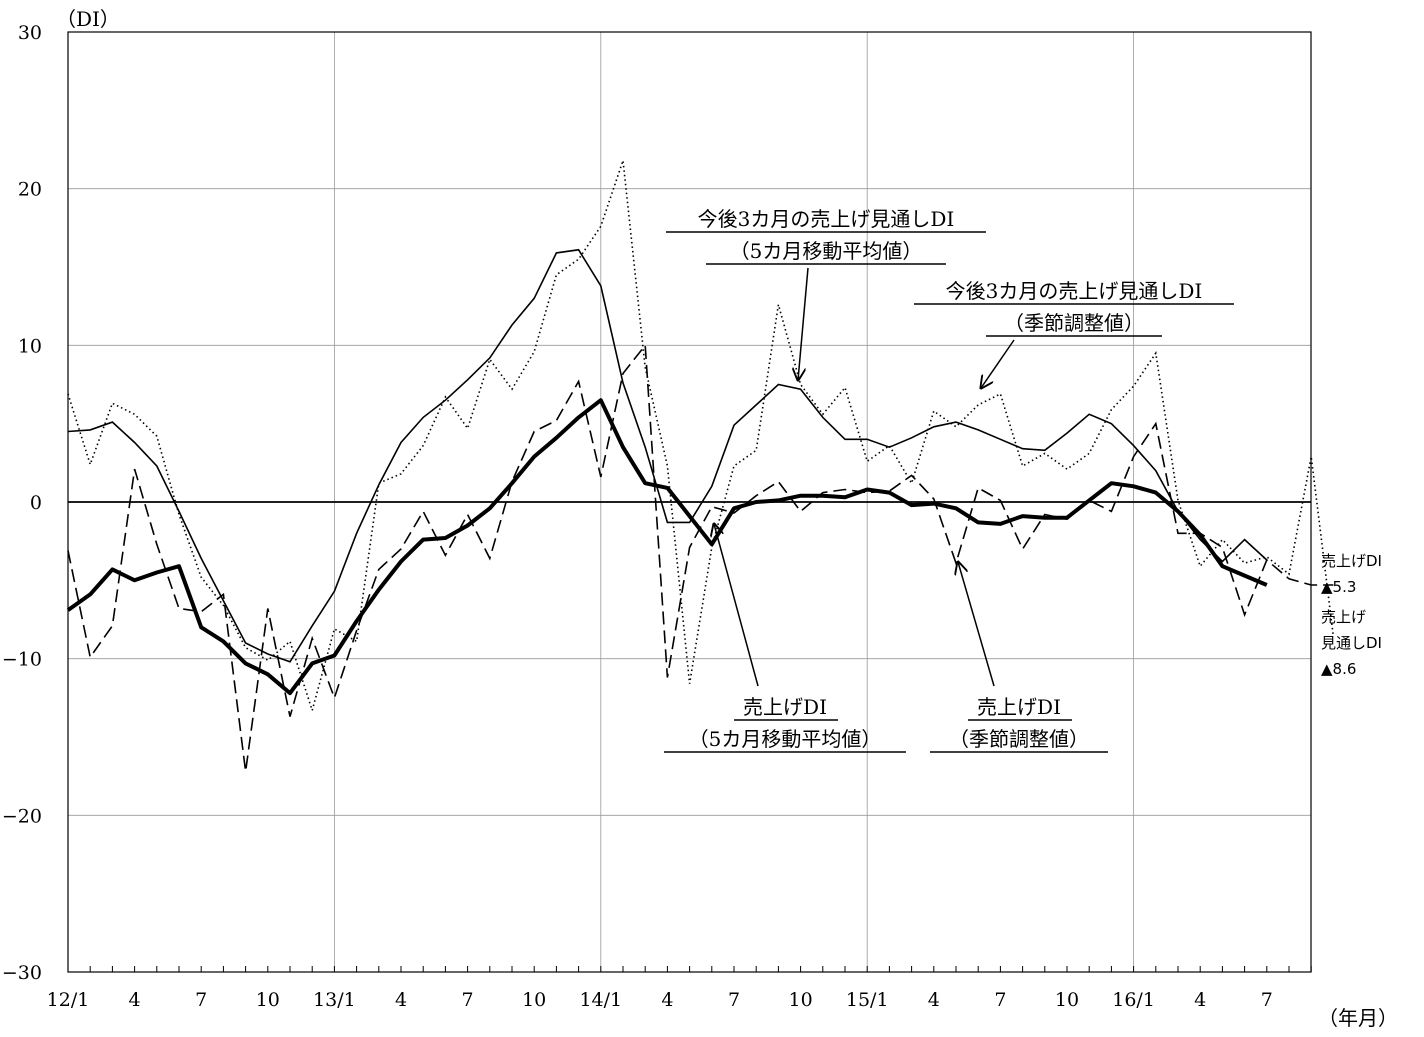 Image resolution: width=1424 pixels, height=1037 pixels. I want to click on annotation-sales-ma: 売上げDI （5カ月移動平均値）, so click(785, 638).